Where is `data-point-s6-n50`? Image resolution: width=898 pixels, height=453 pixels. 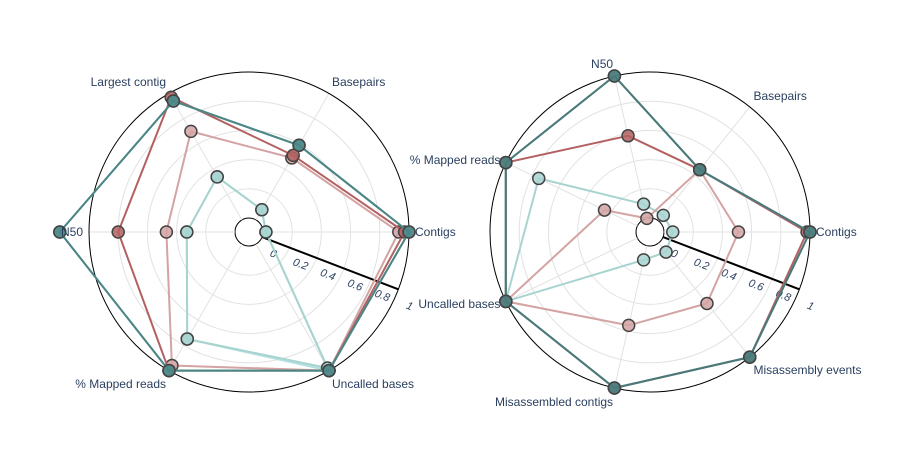 data-point-s6-n50 is located at coordinates (60, 232).